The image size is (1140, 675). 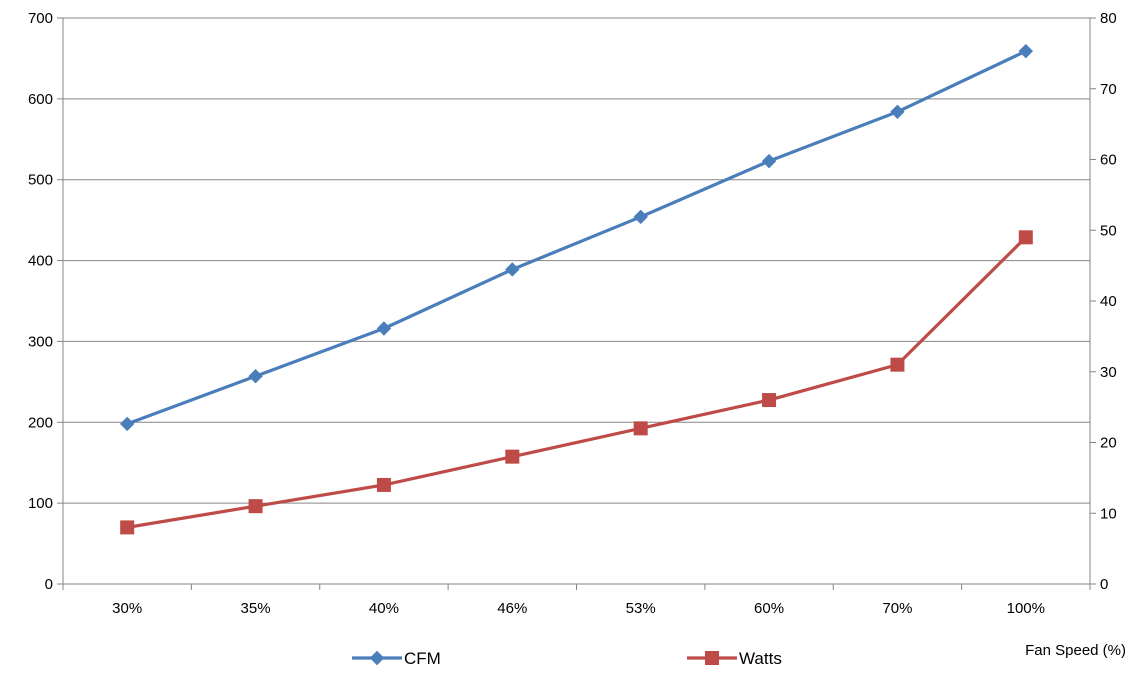 What do you see at coordinates (1108, 18) in the screenshot?
I see `right-axis-tick-label: 80` at bounding box center [1108, 18].